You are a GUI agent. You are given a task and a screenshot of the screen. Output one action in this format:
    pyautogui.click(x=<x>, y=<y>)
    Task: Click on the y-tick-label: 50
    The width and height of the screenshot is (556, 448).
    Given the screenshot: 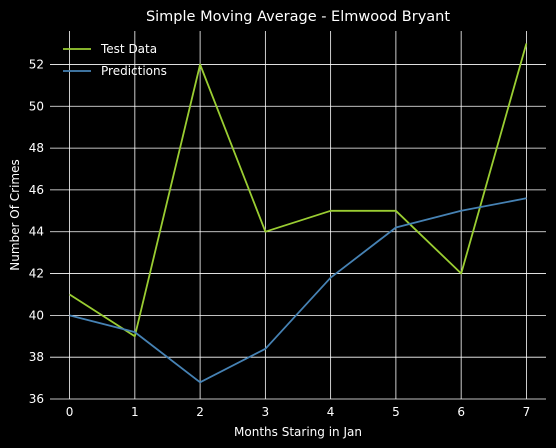 What is the action you would take?
    pyautogui.click(x=36, y=106)
    